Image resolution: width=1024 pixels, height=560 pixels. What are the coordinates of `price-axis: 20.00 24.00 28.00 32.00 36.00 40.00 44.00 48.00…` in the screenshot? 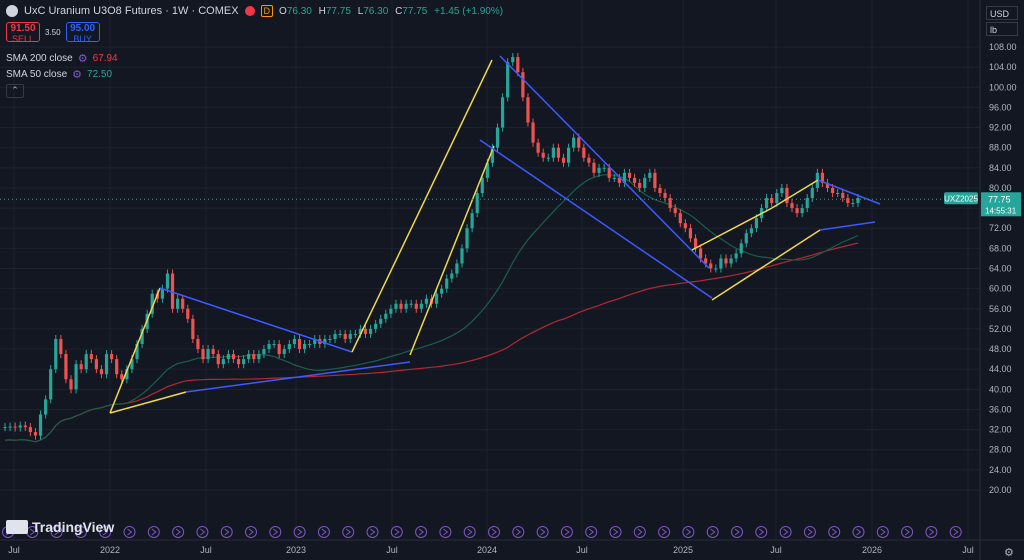 It's located at (998, 280).